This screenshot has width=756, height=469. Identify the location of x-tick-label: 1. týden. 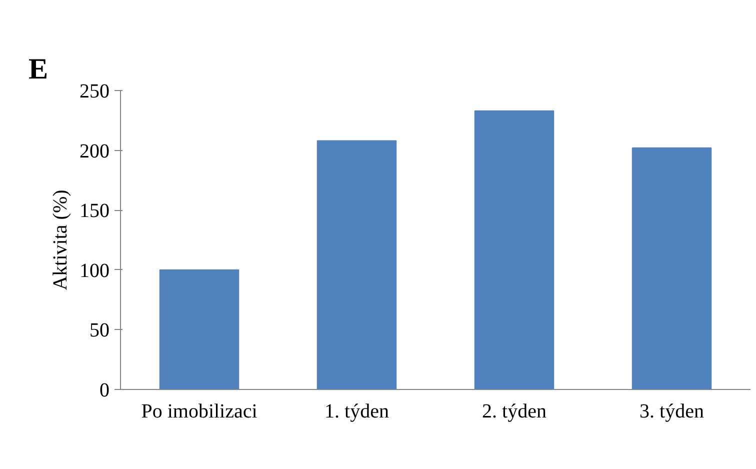
(356, 411).